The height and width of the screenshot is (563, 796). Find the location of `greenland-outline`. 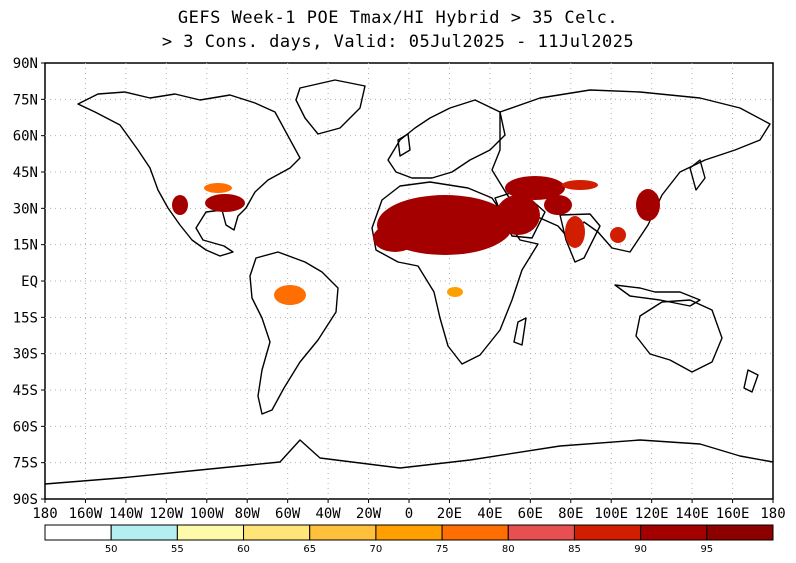

greenland-outline is located at coordinates (330, 107).